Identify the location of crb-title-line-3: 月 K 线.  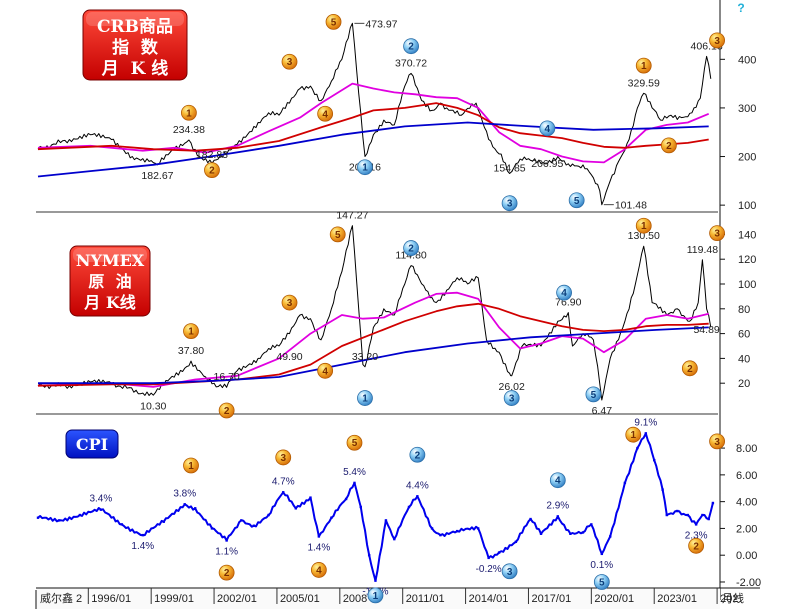
(135, 68).